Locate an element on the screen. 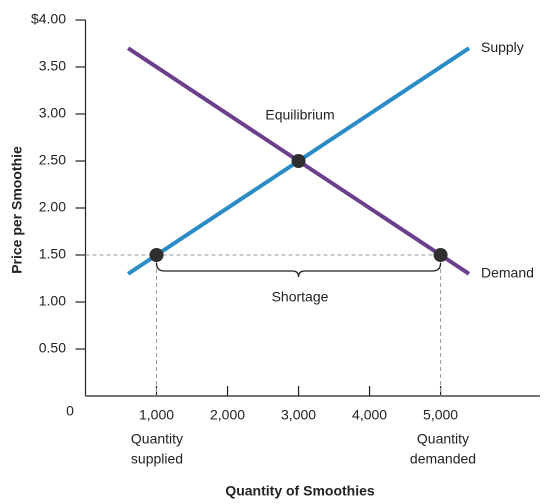 The height and width of the screenshot is (504, 548). x-tick-label: 5,000 is located at coordinates (440, 415).